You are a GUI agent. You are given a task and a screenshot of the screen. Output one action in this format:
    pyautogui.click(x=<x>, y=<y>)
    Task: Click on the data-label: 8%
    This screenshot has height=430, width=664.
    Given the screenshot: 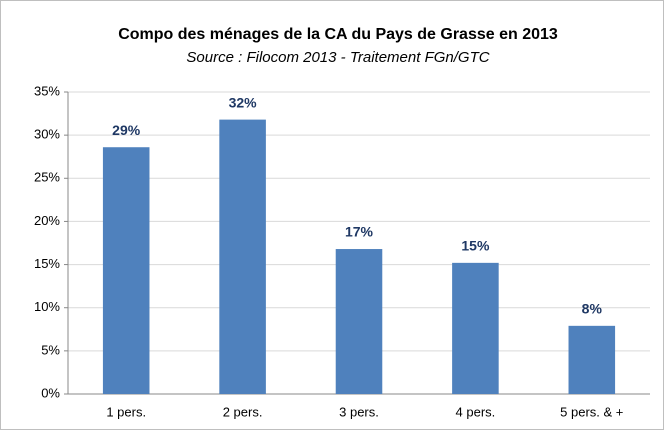 What is the action you would take?
    pyautogui.click(x=592, y=309)
    